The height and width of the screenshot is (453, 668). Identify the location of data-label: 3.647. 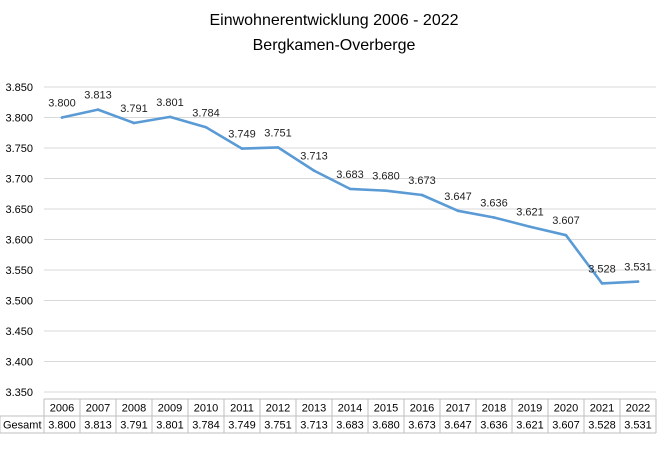
(458, 197).